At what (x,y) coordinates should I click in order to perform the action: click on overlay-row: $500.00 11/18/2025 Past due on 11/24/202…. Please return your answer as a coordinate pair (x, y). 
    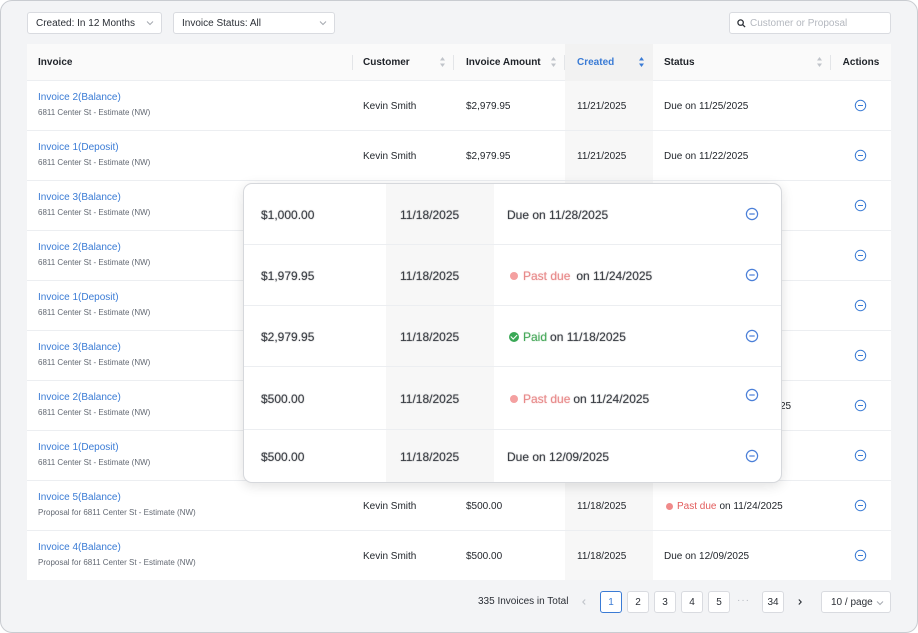
    Looking at the image, I should click on (512, 398).